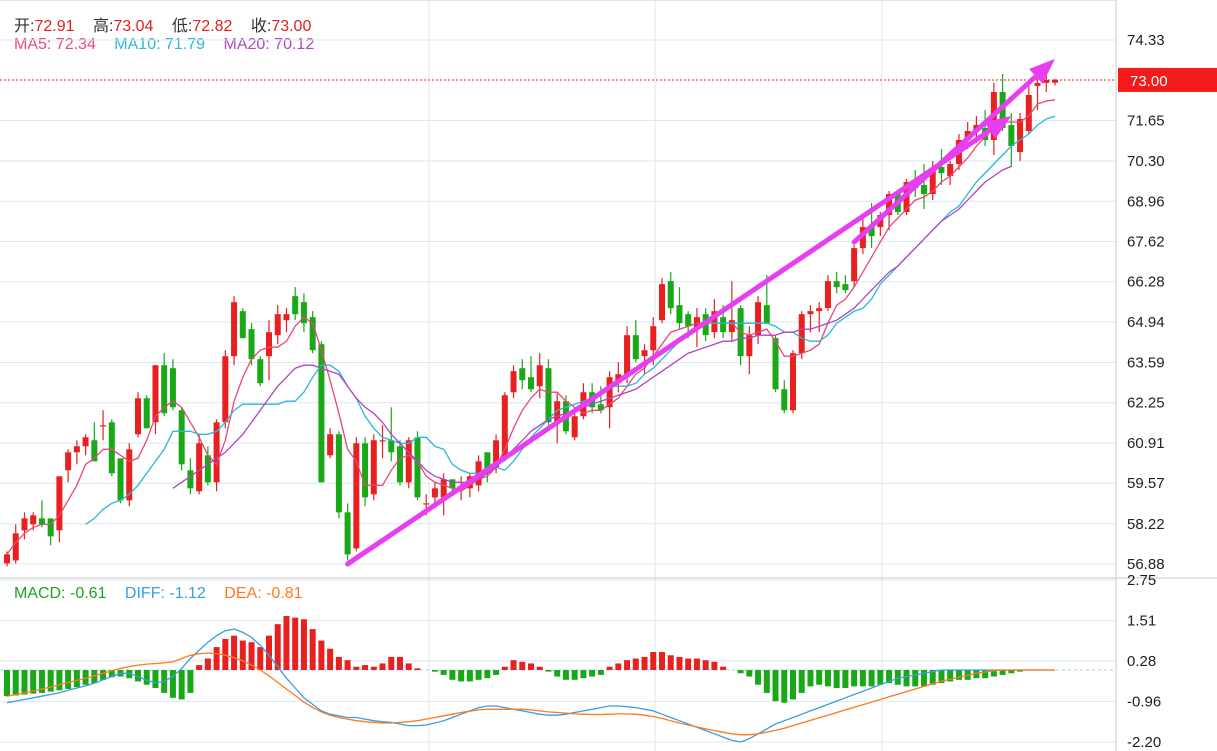 This screenshot has width=1217, height=751. Describe the element at coordinates (1141, 661) in the screenshot. I see `macd-tick-label: 0.28` at that location.